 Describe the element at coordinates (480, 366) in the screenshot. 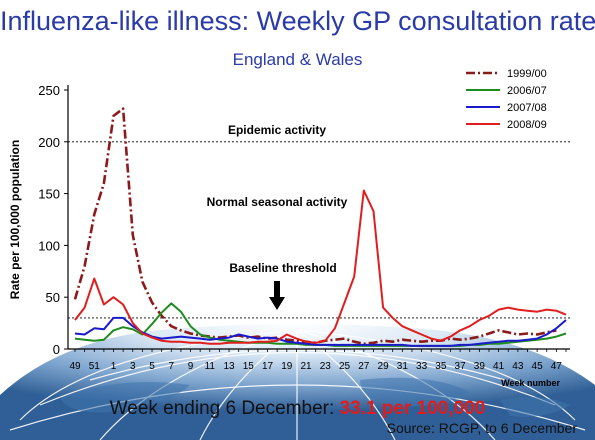

I see `x-tick-label: 39` at that location.